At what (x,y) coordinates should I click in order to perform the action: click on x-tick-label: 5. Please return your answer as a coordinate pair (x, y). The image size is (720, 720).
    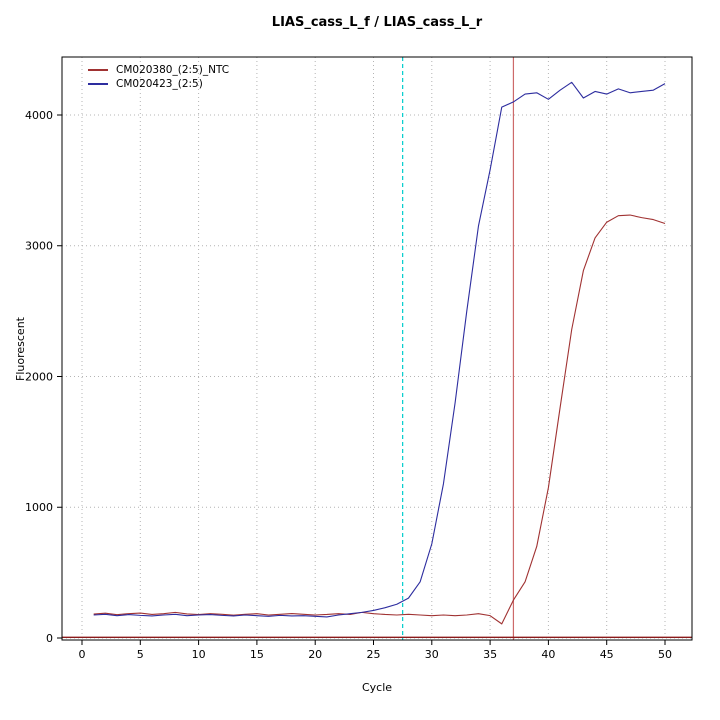
    Looking at the image, I should click on (140, 654).